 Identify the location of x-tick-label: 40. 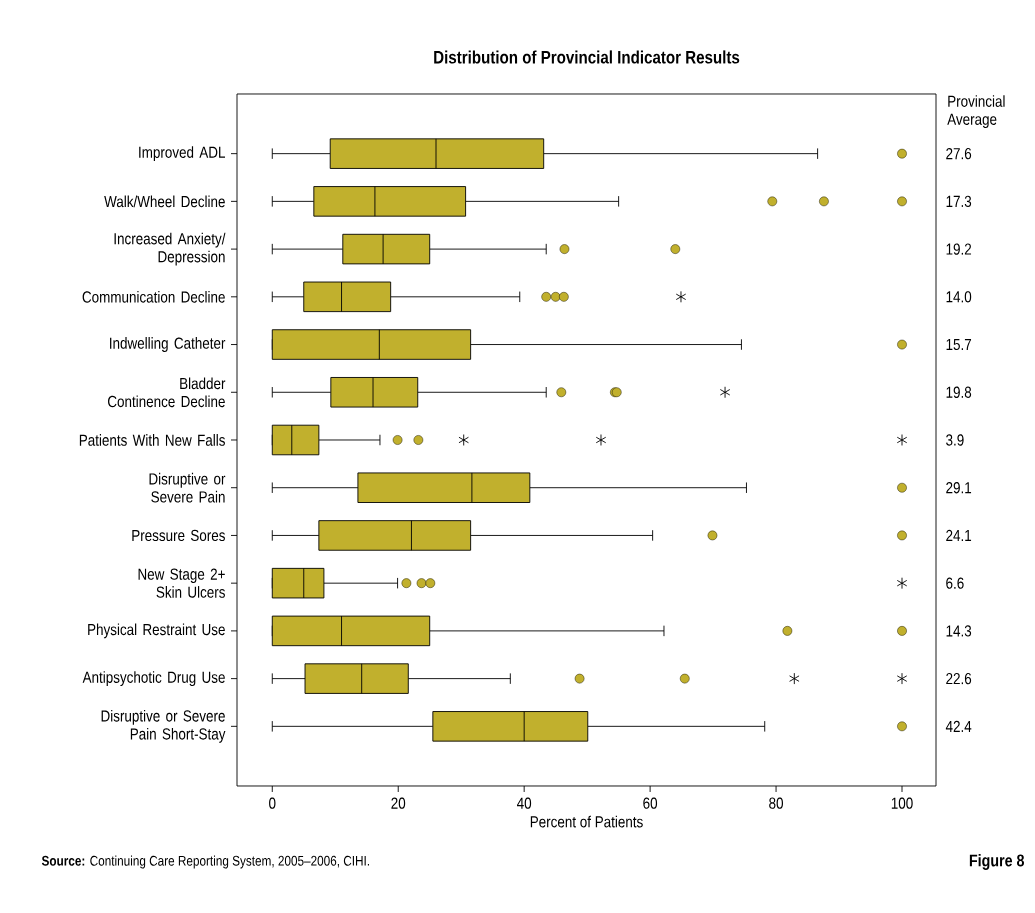
(524, 803).